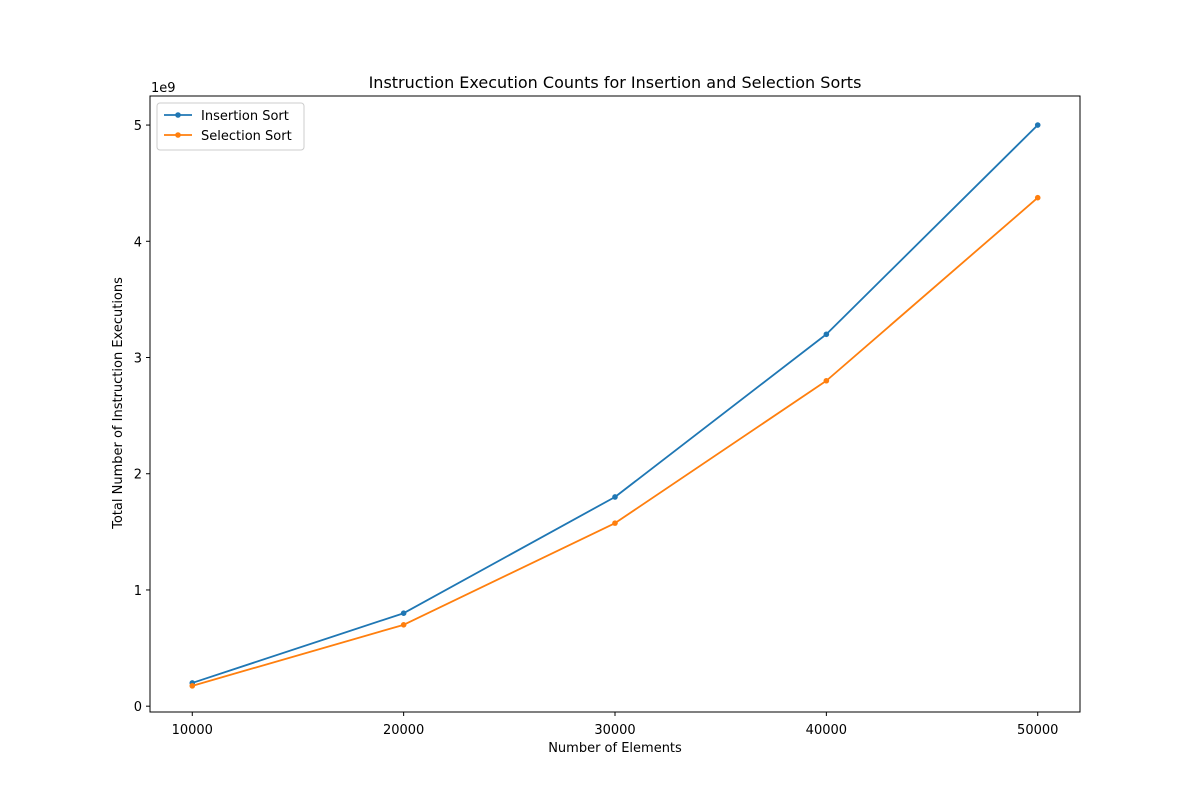 The image size is (1200, 800). I want to click on x-tick-label: 50000, so click(1037, 730).